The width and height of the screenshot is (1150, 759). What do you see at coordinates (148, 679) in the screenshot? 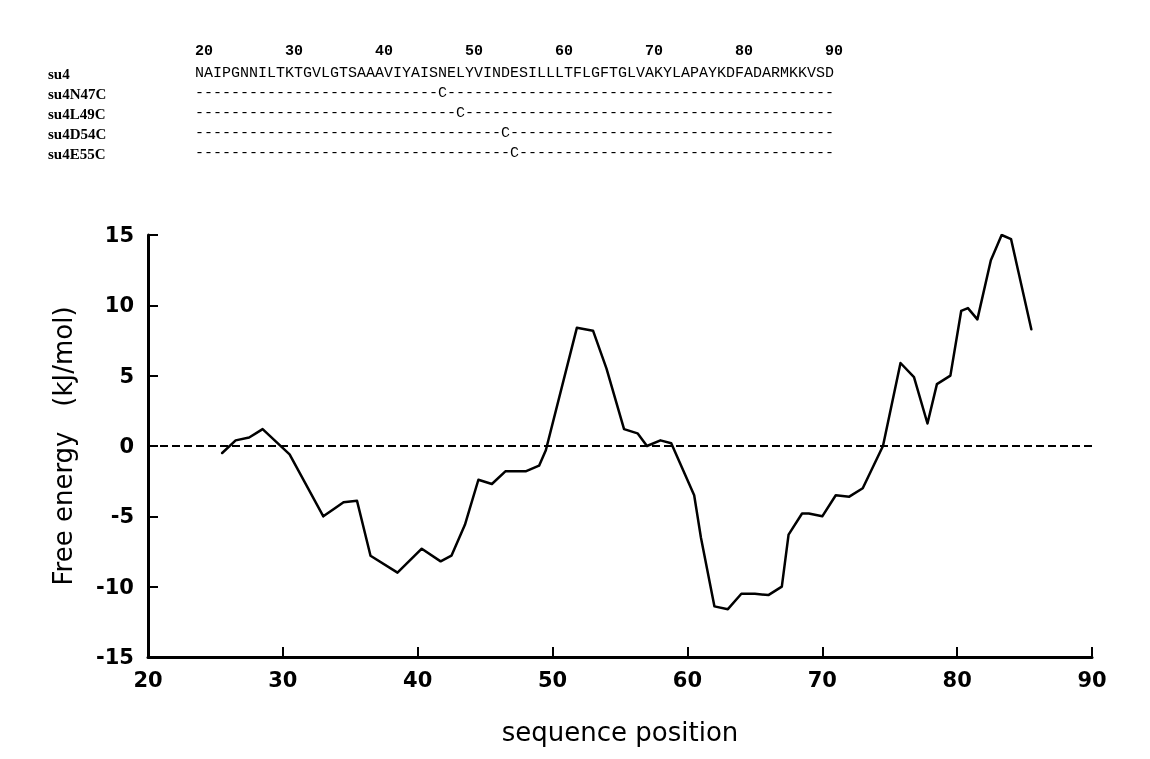
I see `x-tick-label: 20` at bounding box center [148, 679].